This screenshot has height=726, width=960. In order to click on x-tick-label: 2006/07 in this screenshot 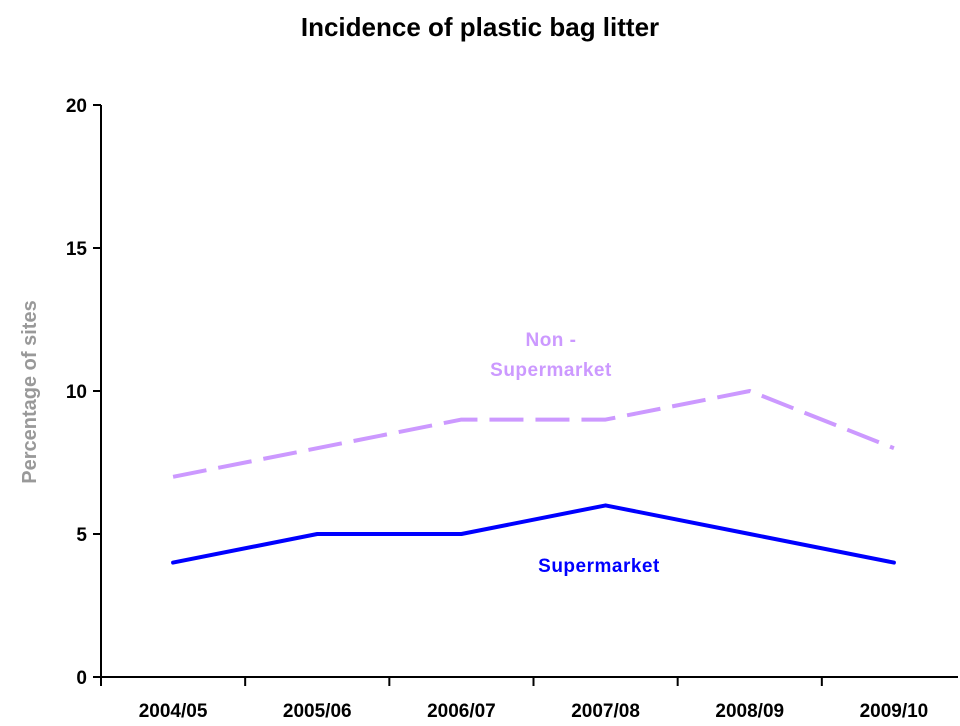, I will do `click(461, 711)`.